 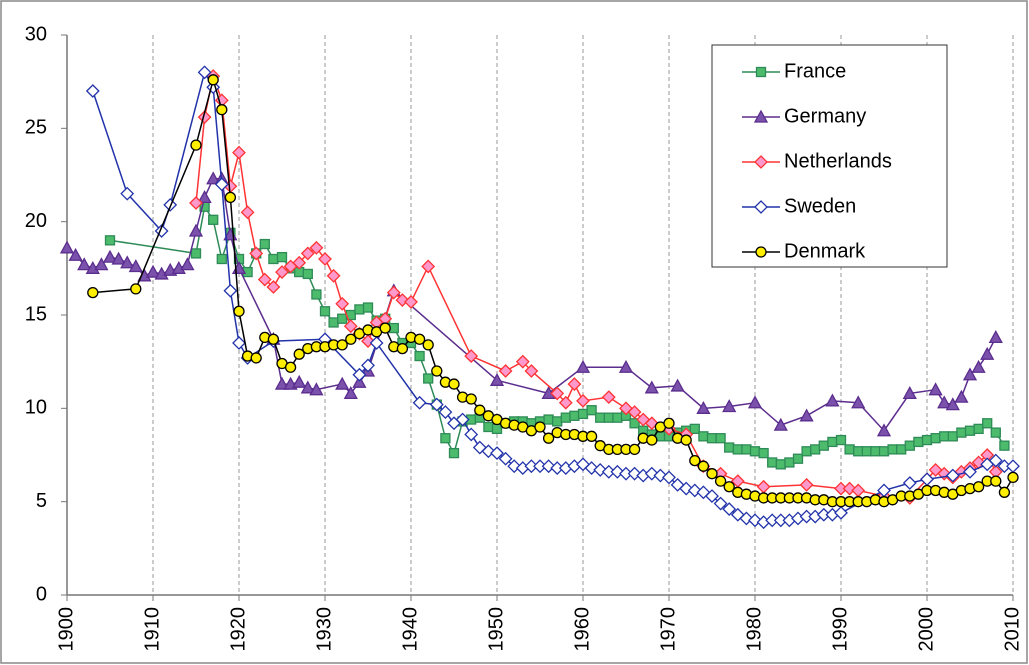 I want to click on x-tick-label: 1900, so click(x=66, y=629).